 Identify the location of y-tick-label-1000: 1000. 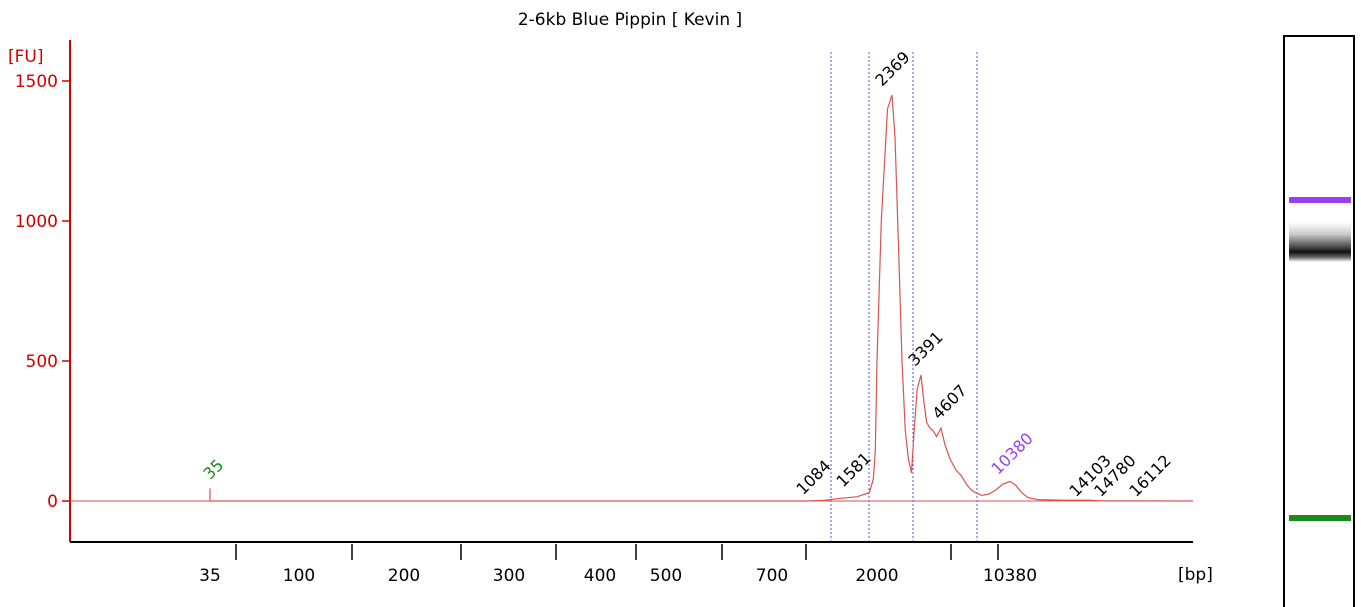
(36, 222).